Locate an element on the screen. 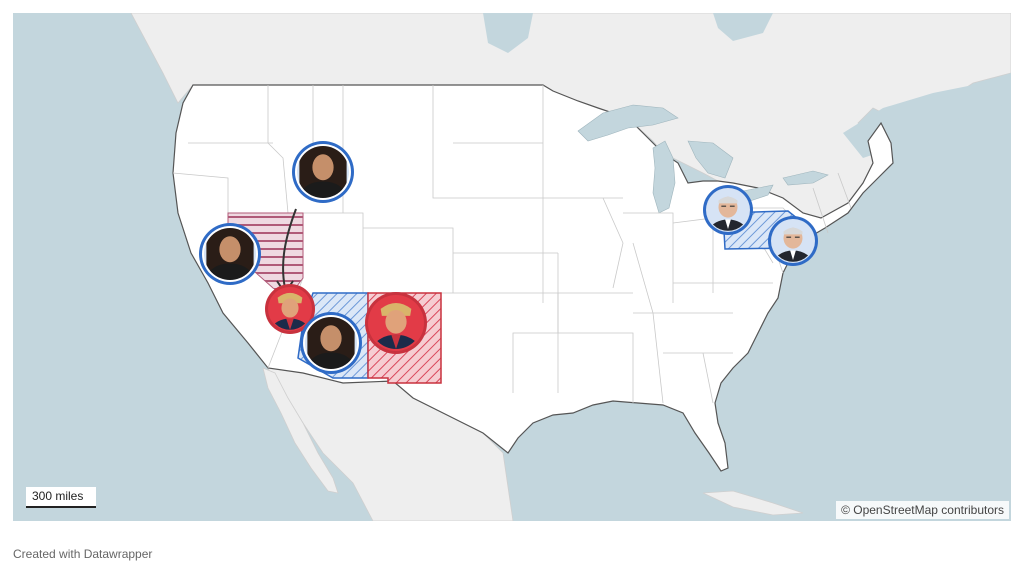 The image size is (1024, 576). lake-superior is located at coordinates (628, 123).